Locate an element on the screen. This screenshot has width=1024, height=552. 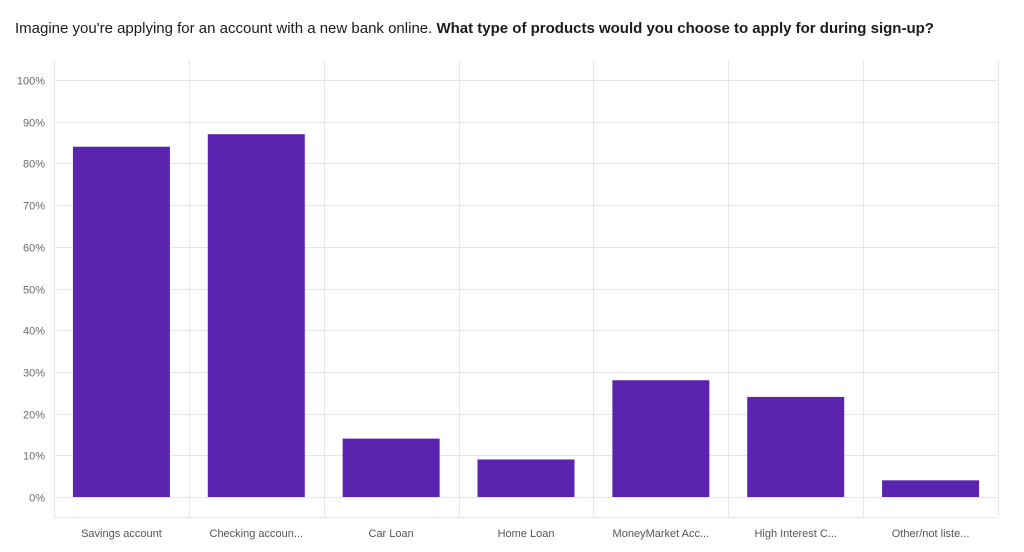
x-category-label: Savings account is located at coordinates (121, 534).